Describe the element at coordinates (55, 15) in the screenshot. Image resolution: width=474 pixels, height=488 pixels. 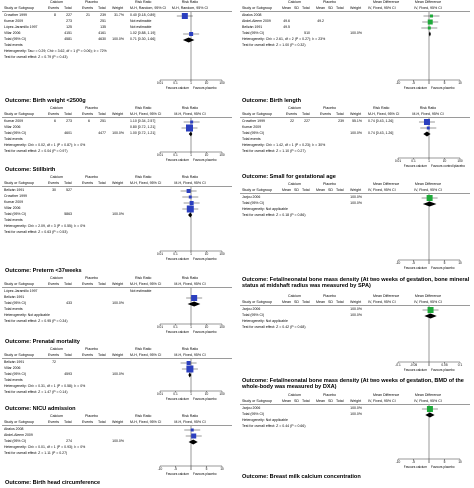
I see `cell-events1: 8` at that location.